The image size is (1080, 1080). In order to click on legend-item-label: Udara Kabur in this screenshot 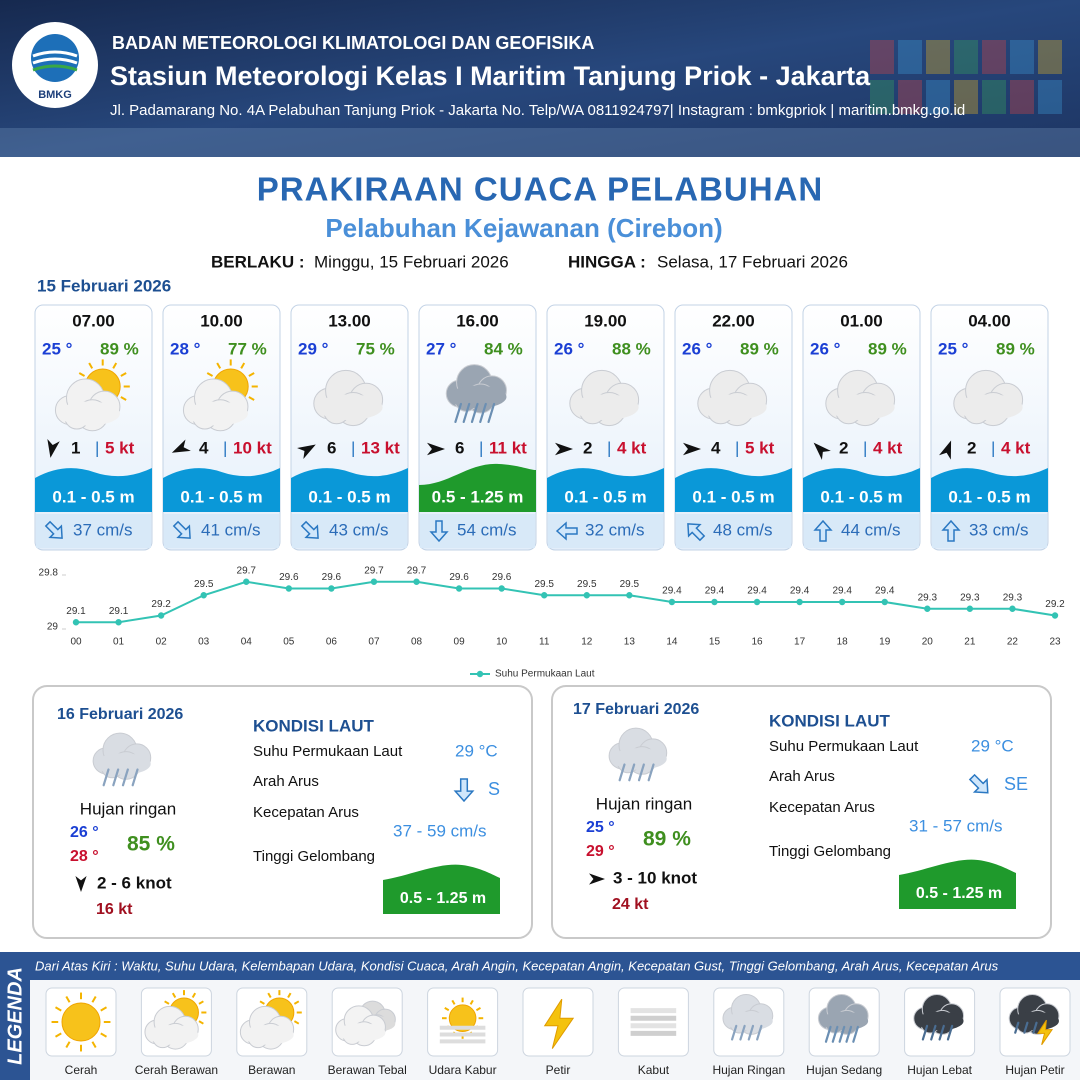, I will do `click(463, 1070)`.